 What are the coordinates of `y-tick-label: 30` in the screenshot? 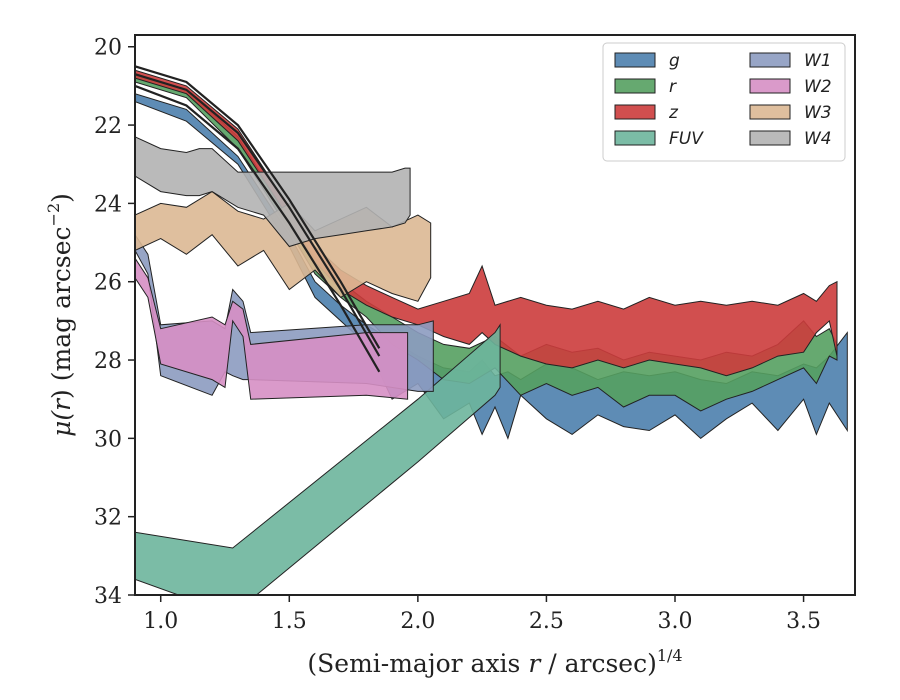 It's located at (108, 439).